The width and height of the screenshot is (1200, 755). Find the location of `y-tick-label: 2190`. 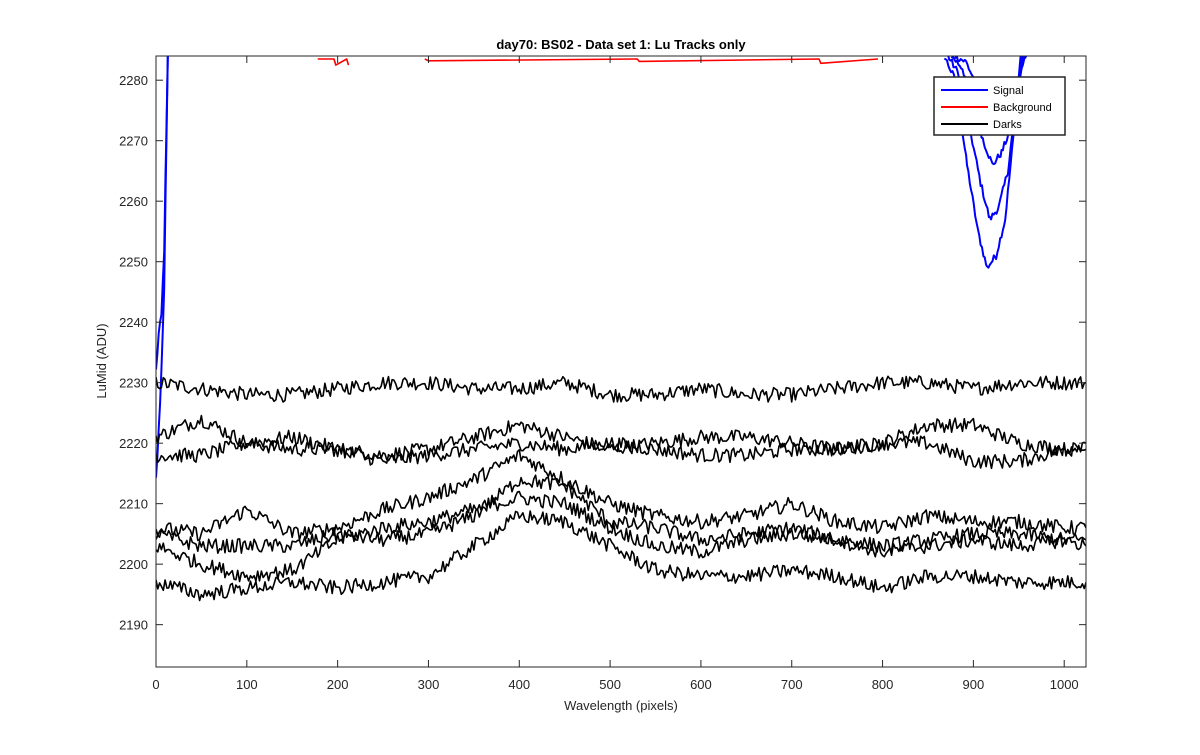

y-tick-label: 2190 is located at coordinates (133, 625).